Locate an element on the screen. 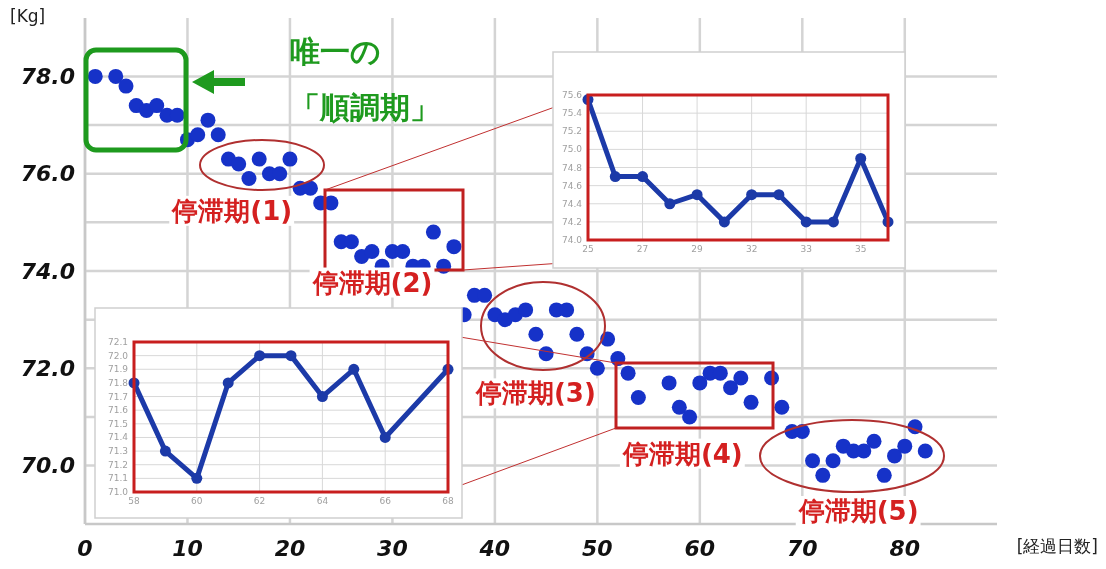 This screenshot has width=1106, height=569. x-tick-label: 0 is located at coordinates (85, 548).